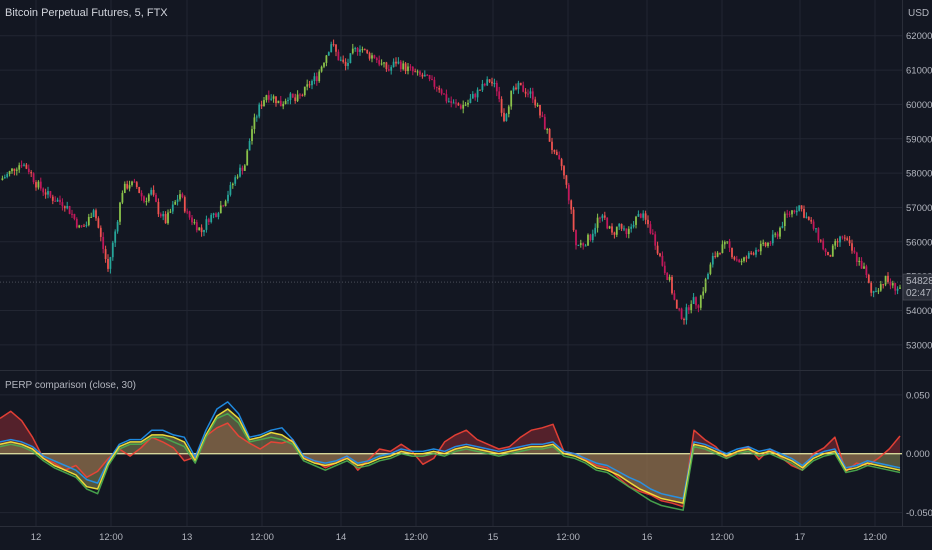  What do you see at coordinates (187, 537) in the screenshot?
I see `time-tick-label: 13` at bounding box center [187, 537].